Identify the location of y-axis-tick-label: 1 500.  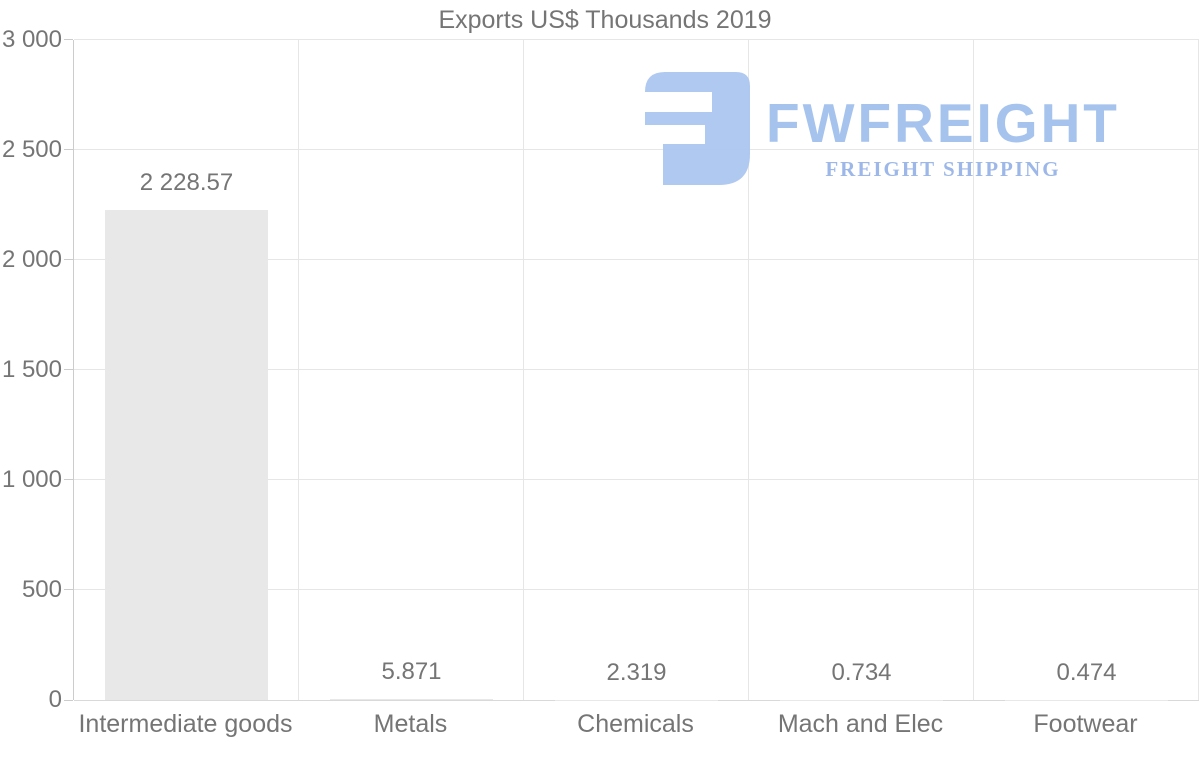
(31, 369).